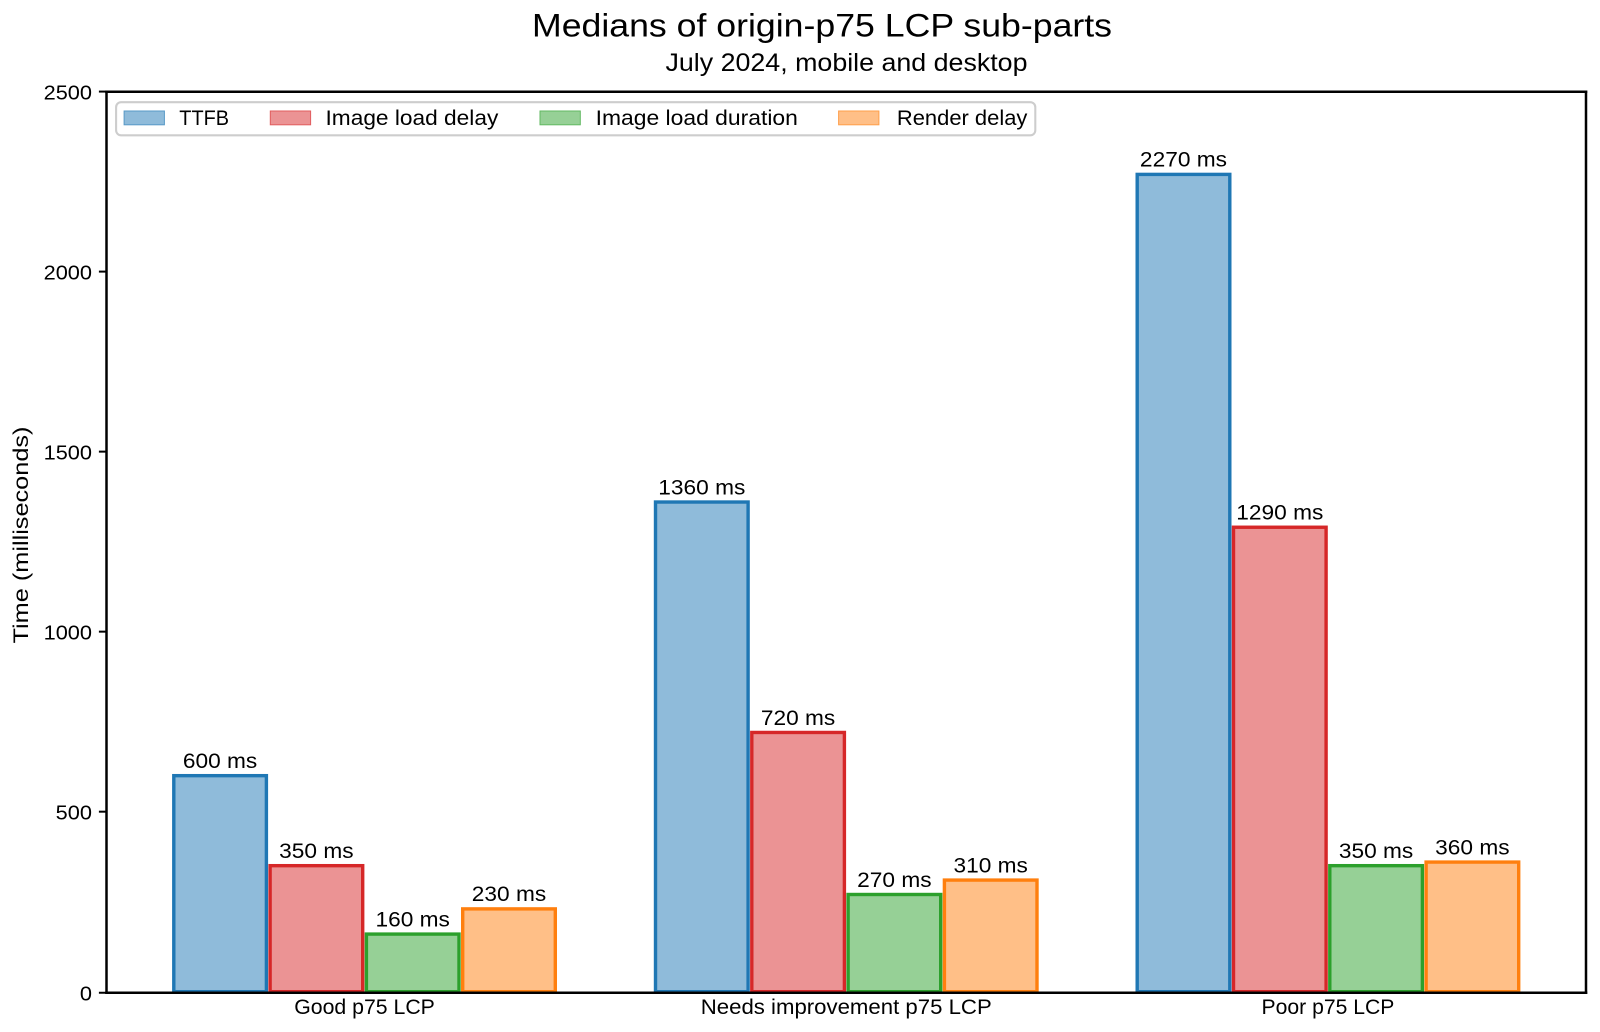 The image size is (1600, 1032). What do you see at coordinates (1183, 160) in the screenshot?
I see `svg-text: 2270 ms` at bounding box center [1183, 160].